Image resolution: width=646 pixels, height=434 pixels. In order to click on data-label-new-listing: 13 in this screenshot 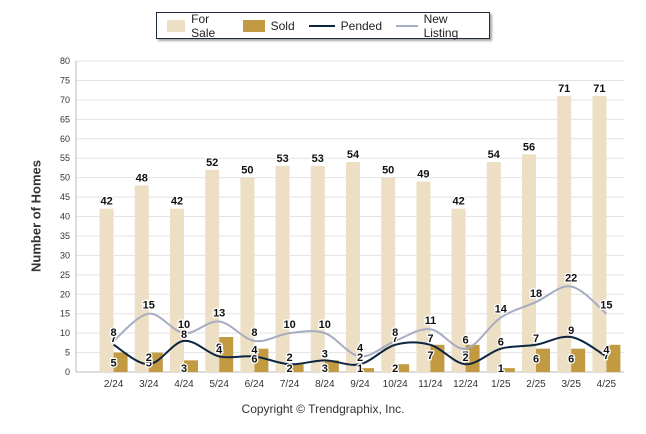, I will do `click(219, 313)`.